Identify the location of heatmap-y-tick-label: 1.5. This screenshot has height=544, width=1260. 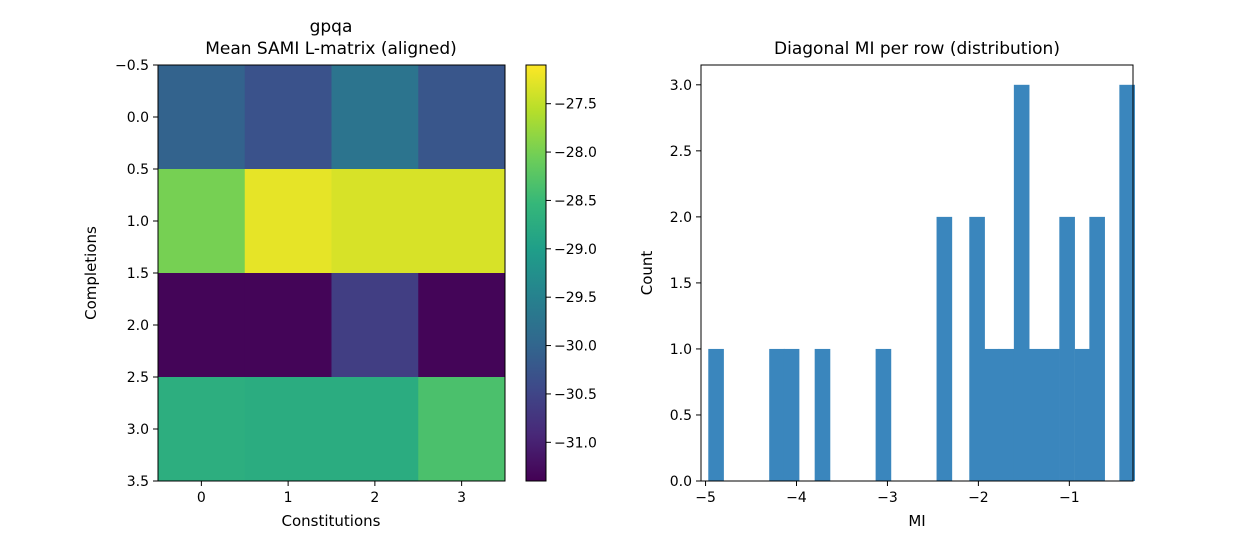
(138, 274).